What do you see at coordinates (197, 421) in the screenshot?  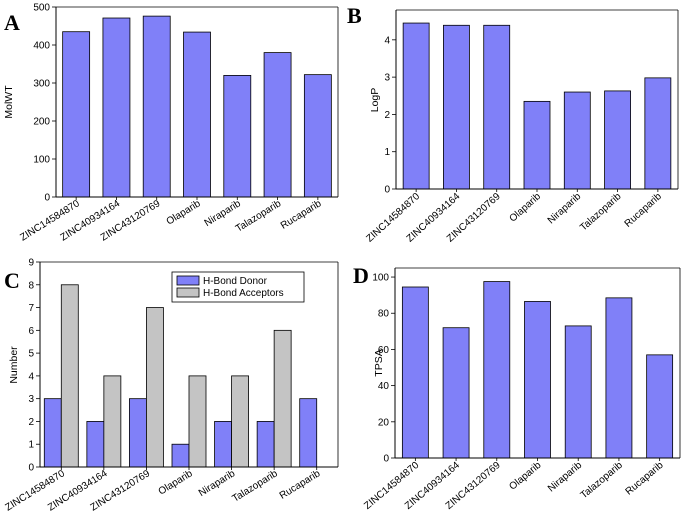 I see `bar-c-h-bond-acceptors-olaparib` at bounding box center [197, 421].